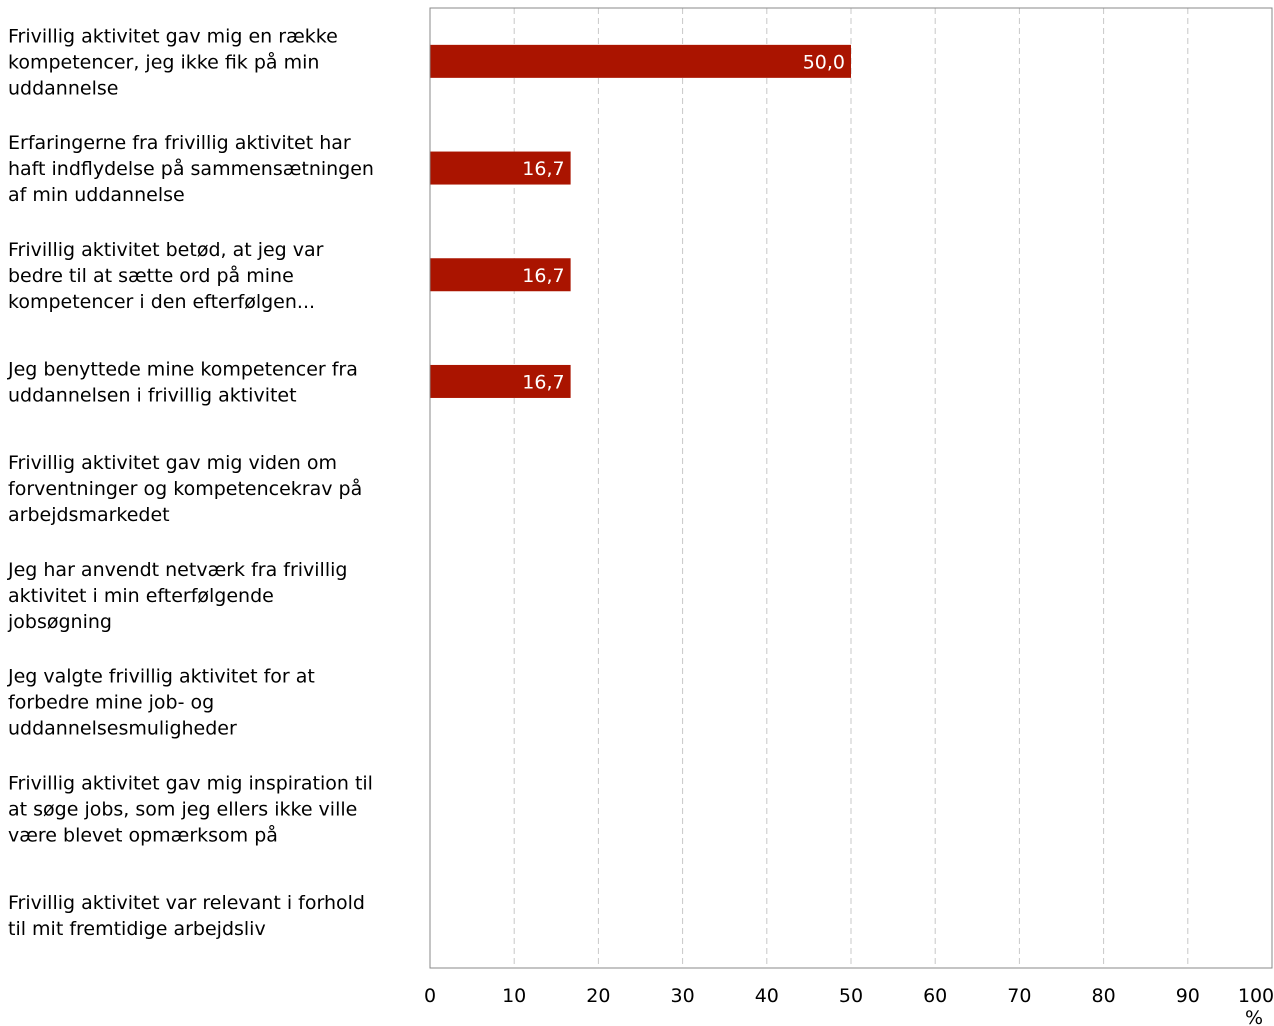  I want to click on bar-value-label: 50,0, so click(824, 62).